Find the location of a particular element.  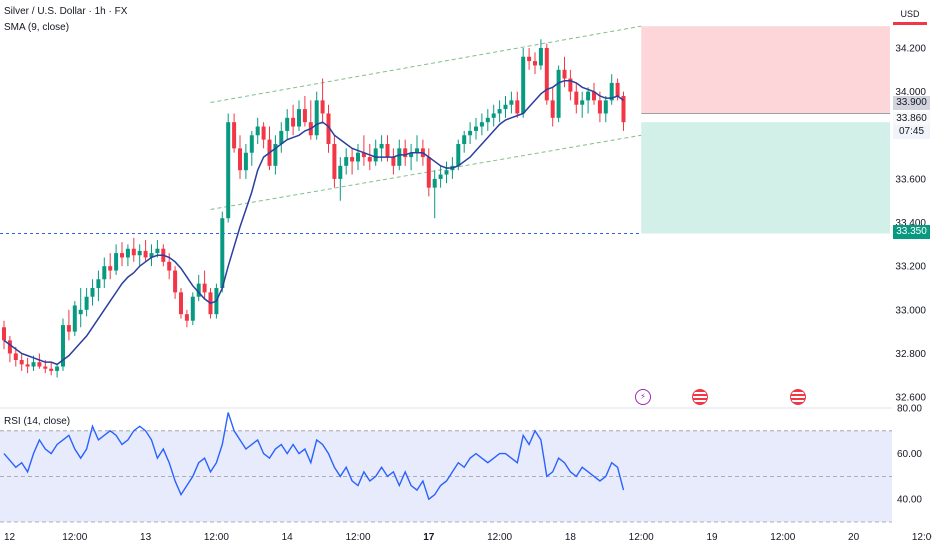

rsi-axis-label: 40.00 is located at coordinates (909, 500).